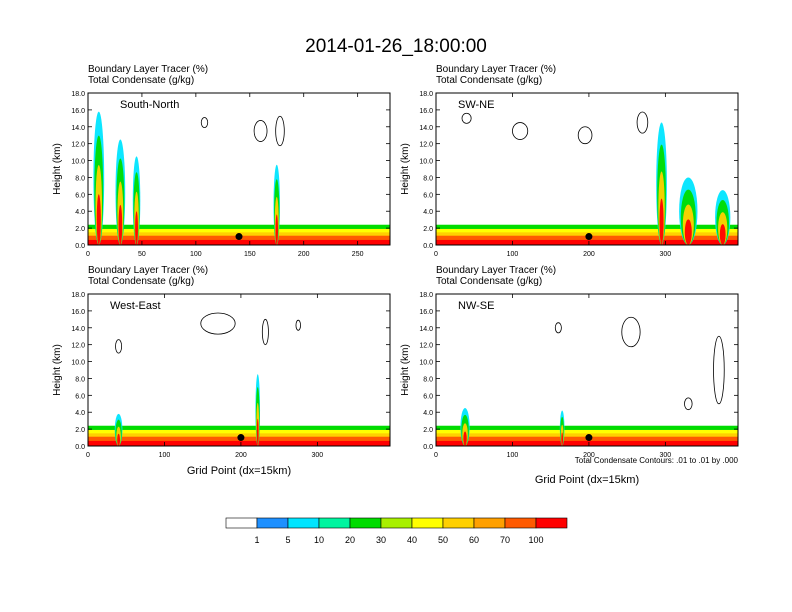 The width and height of the screenshot is (792, 612). Describe the element at coordinates (80, 246) in the screenshot. I see `y-tick-label: 0.0` at that location.